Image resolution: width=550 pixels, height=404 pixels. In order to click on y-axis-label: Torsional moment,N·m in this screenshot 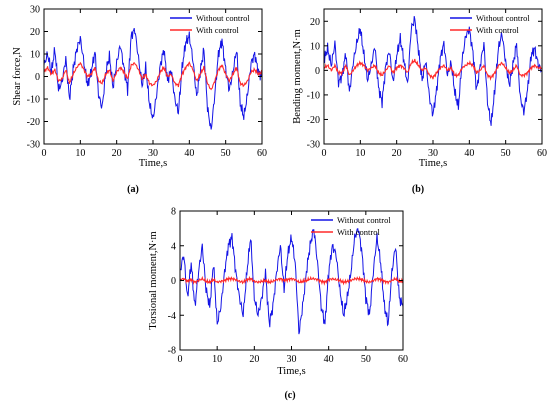, I will do `click(153, 280)`.